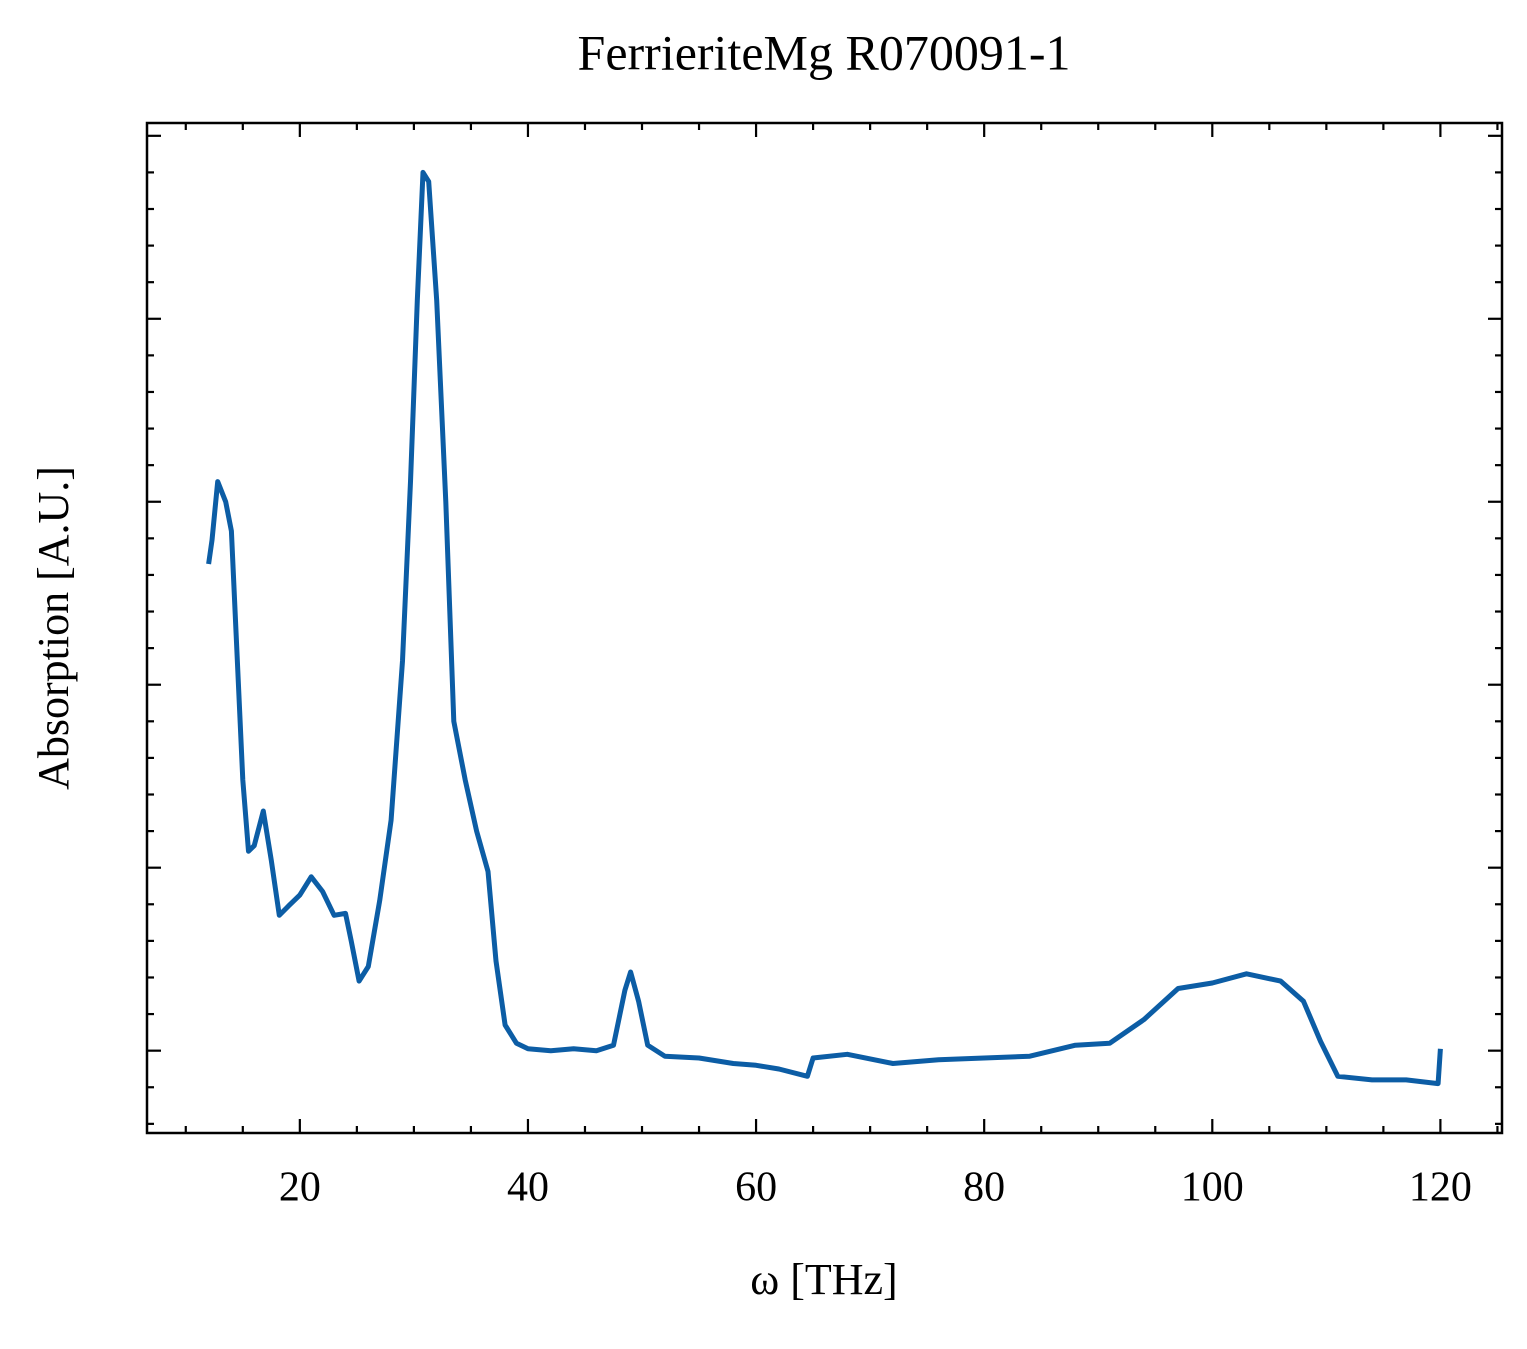 The width and height of the screenshot is (1527, 1349). What do you see at coordinates (300, 1188) in the screenshot?
I see `x-tick-label: 20` at bounding box center [300, 1188].